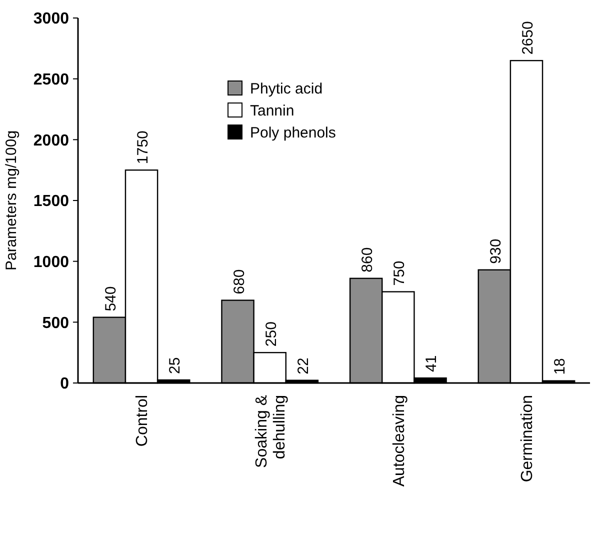 This screenshot has height=556, width=602. Describe the element at coordinates (293, 133) in the screenshot. I see `legend-label: Poly phenols` at that location.